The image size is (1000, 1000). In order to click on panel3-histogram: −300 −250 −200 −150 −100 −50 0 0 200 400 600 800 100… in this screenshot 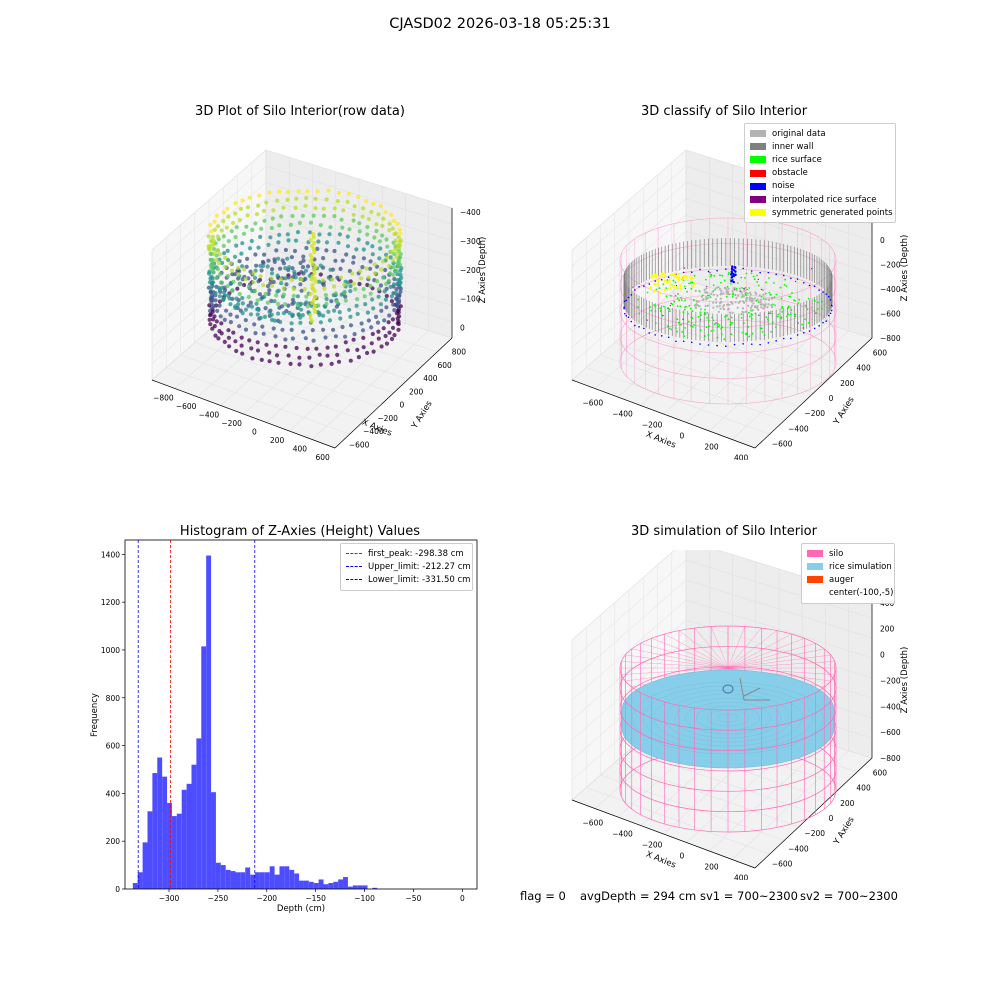, I will do `click(284, 726)`.